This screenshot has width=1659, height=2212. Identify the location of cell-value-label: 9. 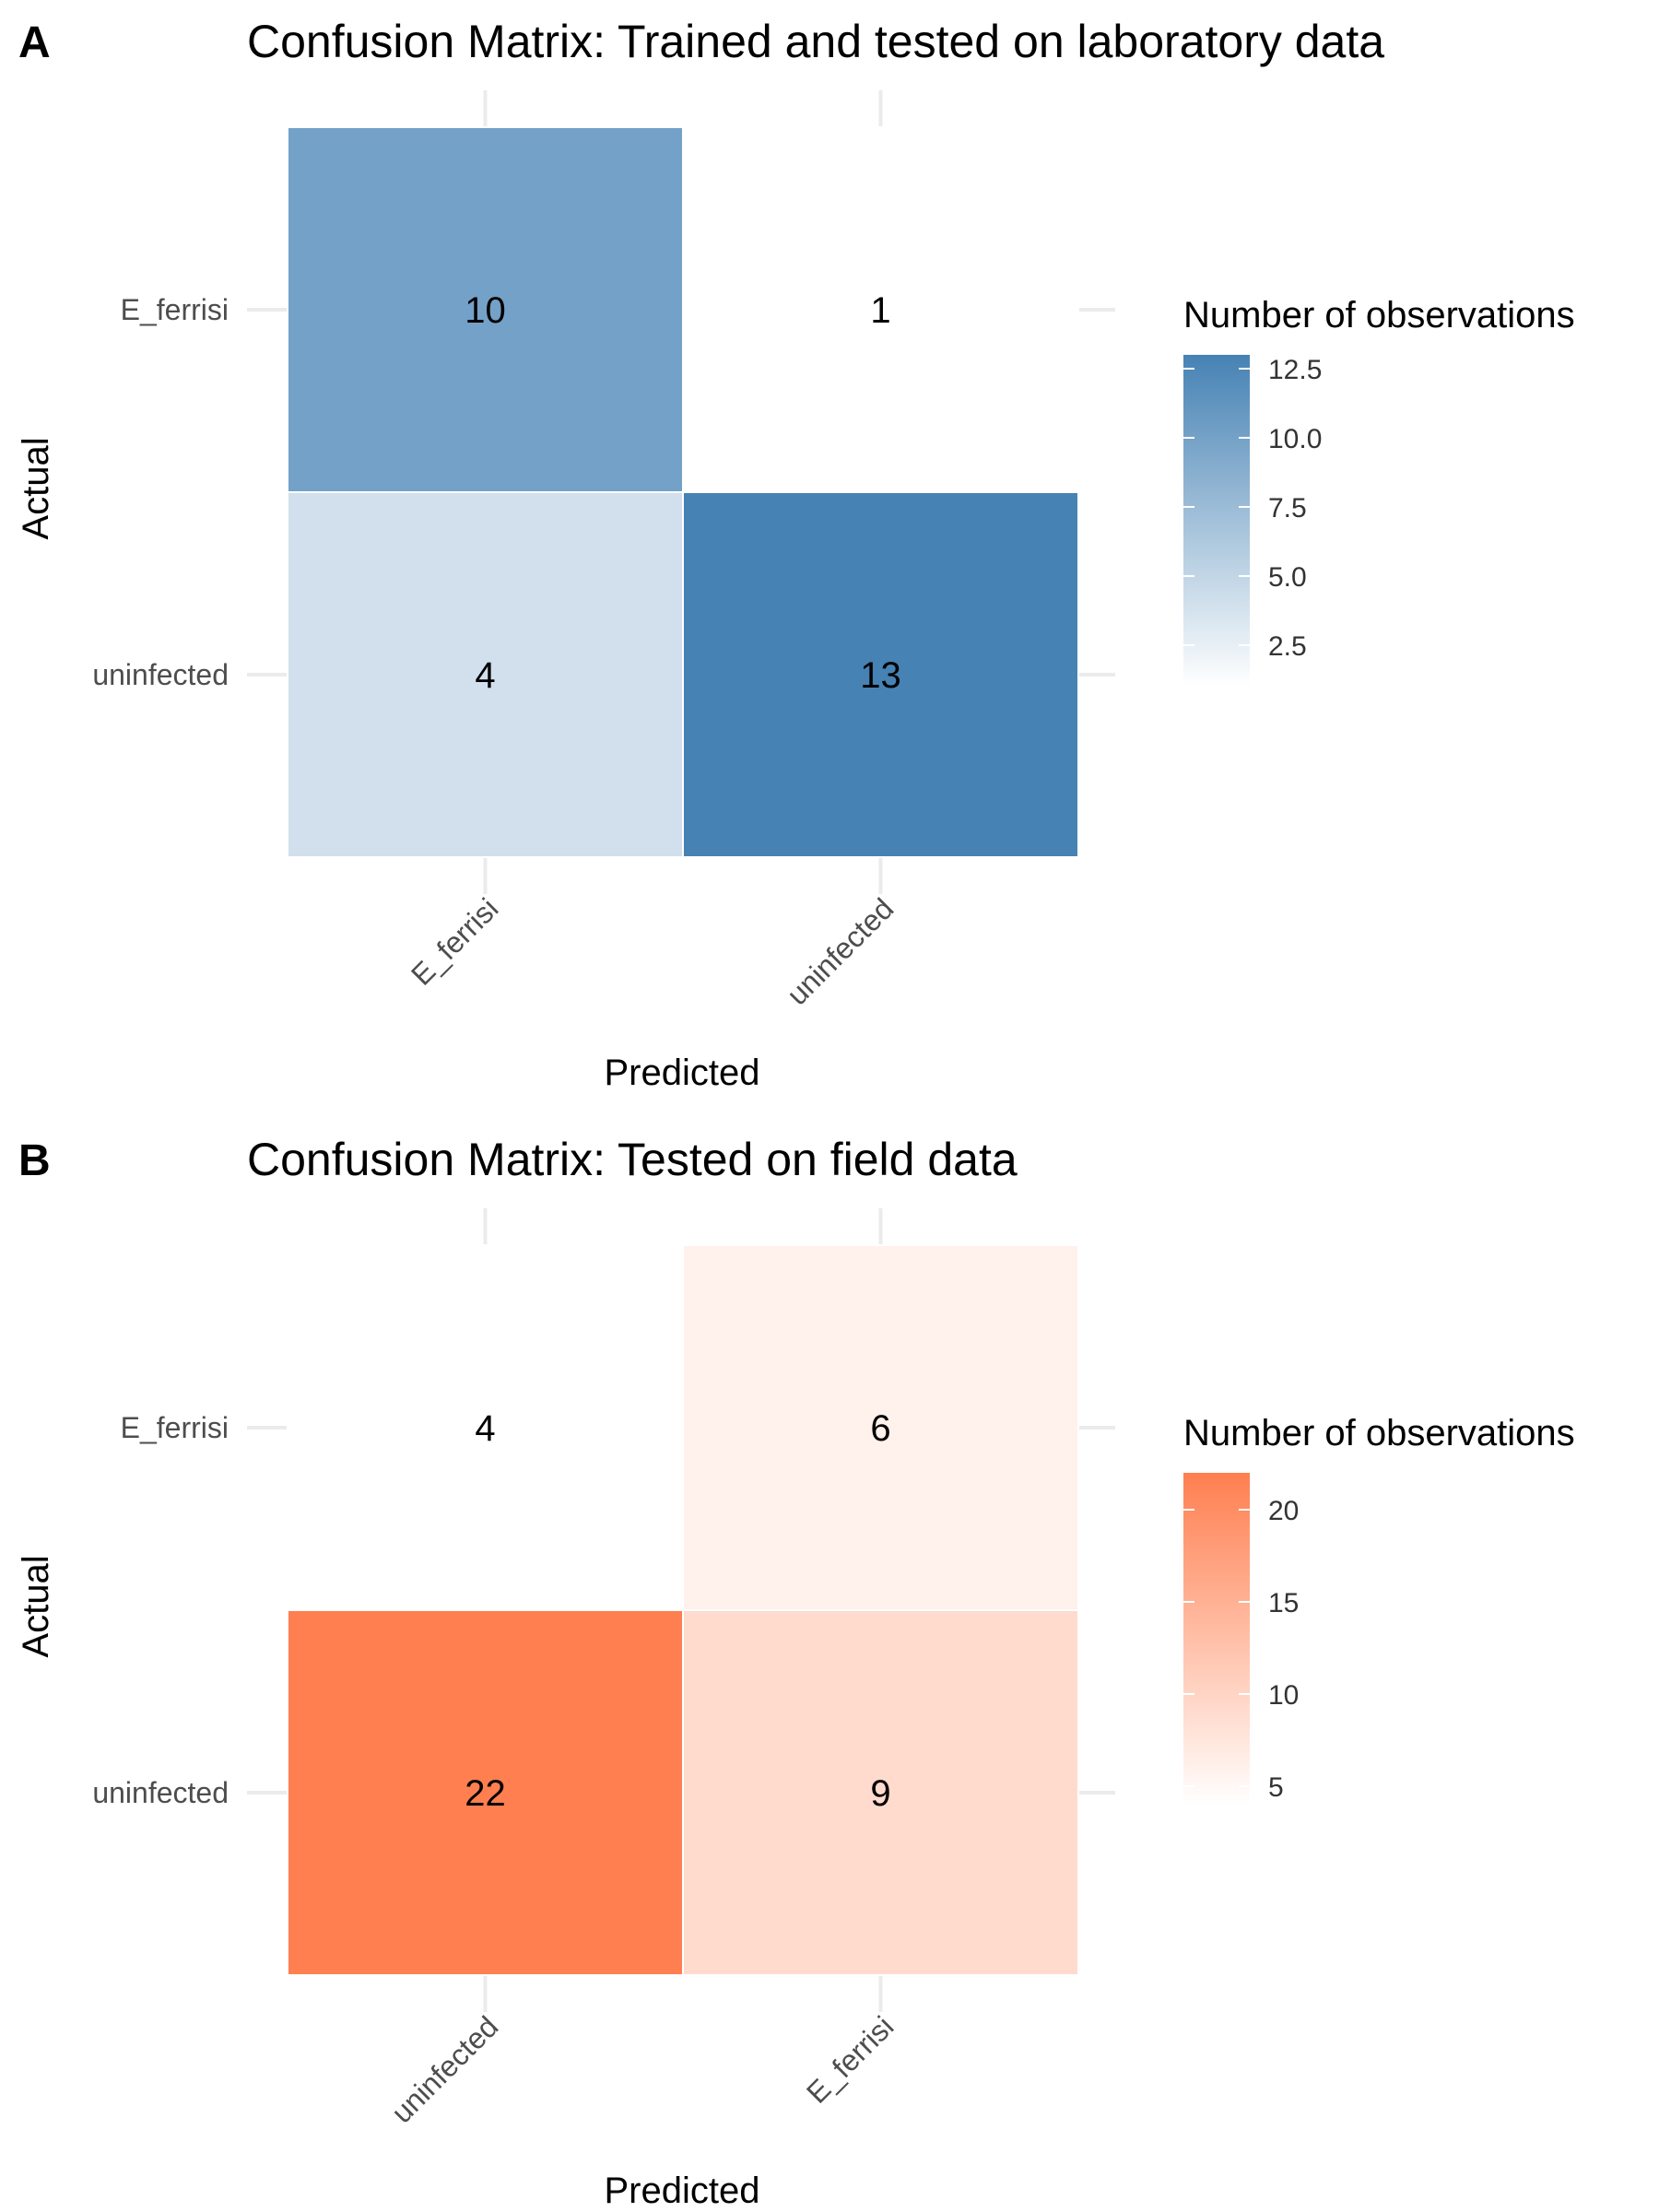
(880, 1793).